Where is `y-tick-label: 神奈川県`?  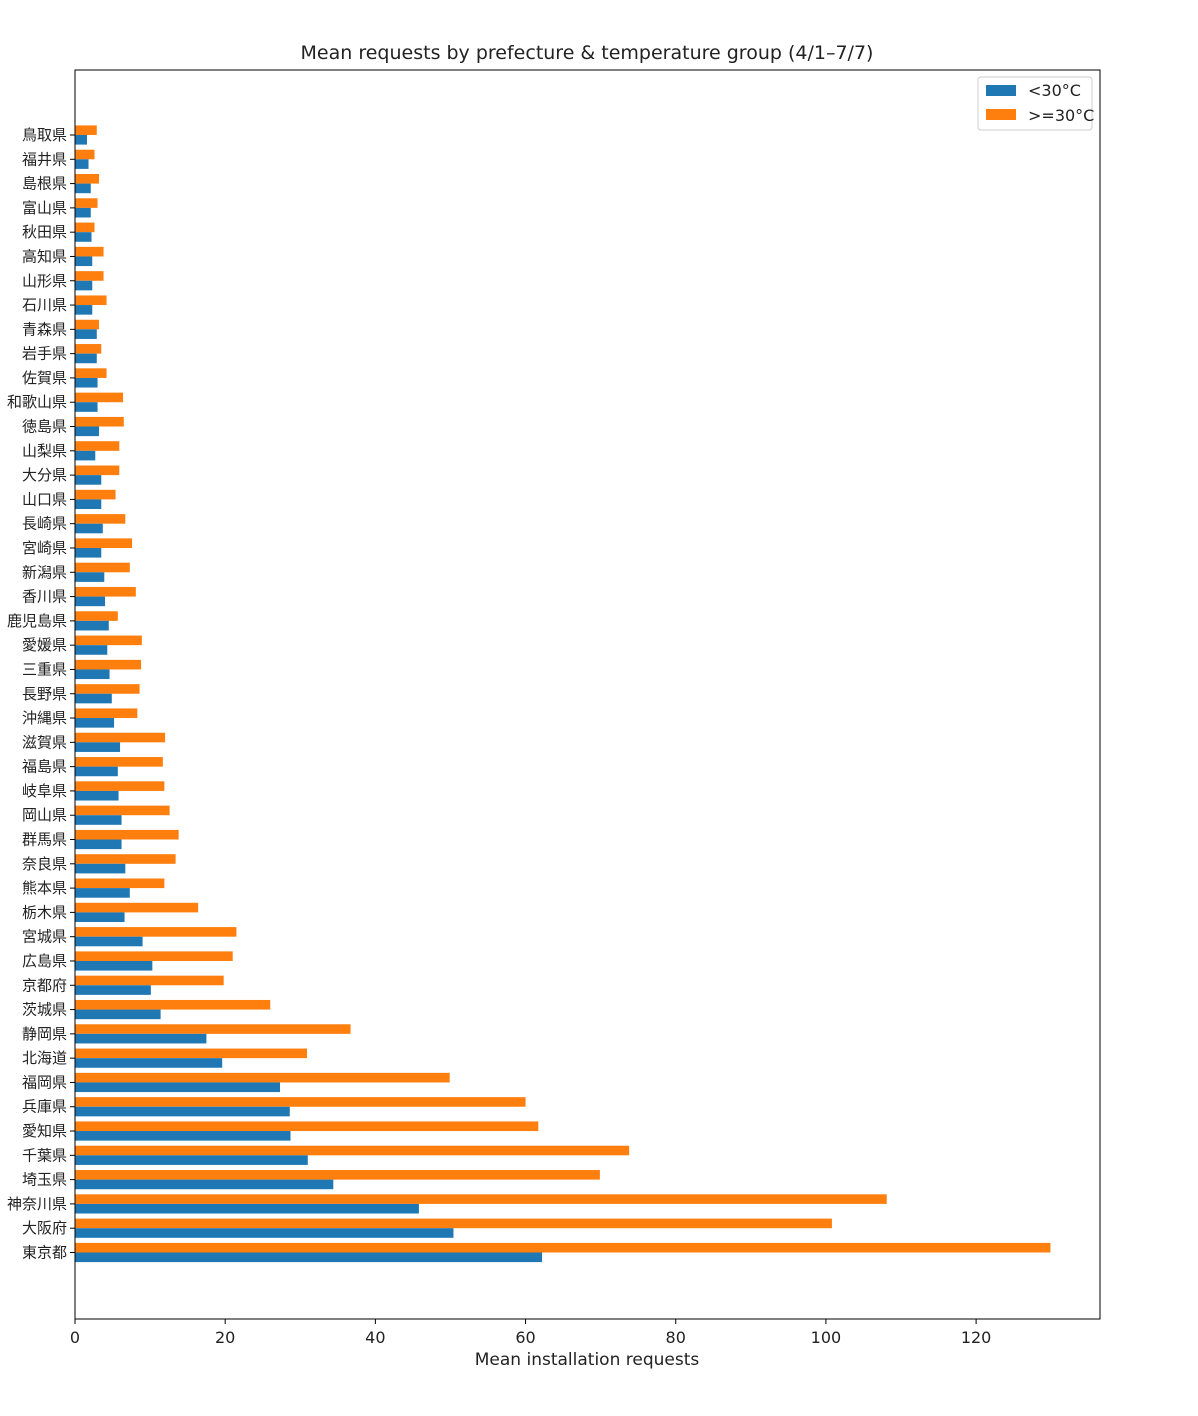 y-tick-label: 神奈川県 is located at coordinates (37, 1204).